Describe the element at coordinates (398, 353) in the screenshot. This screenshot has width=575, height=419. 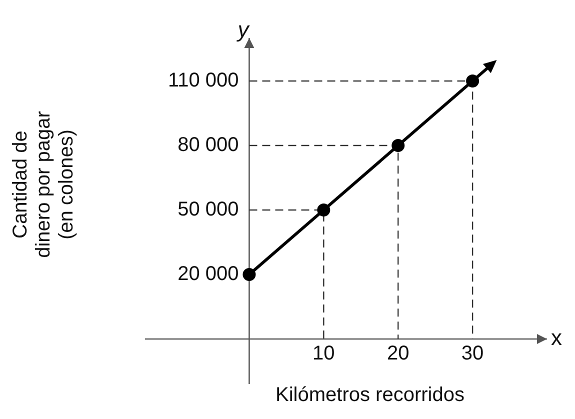
I see `x-tick-label: 20` at that location.